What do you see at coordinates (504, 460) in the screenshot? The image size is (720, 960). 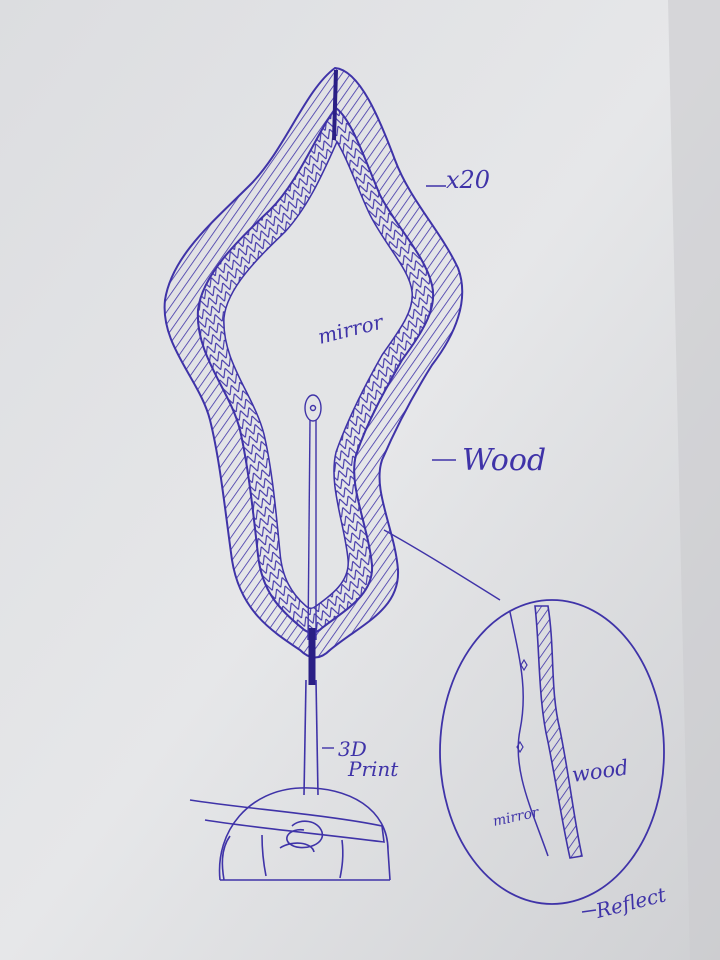 I see `wood-label: Wood` at bounding box center [504, 460].